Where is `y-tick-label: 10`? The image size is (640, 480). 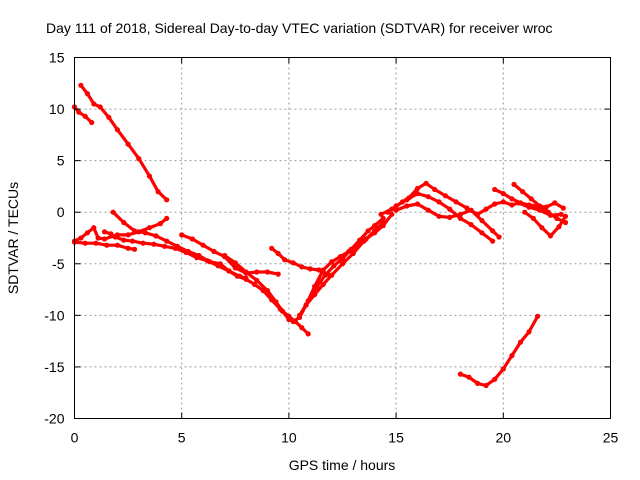
y-tick-label: 10 is located at coordinates (57, 109).